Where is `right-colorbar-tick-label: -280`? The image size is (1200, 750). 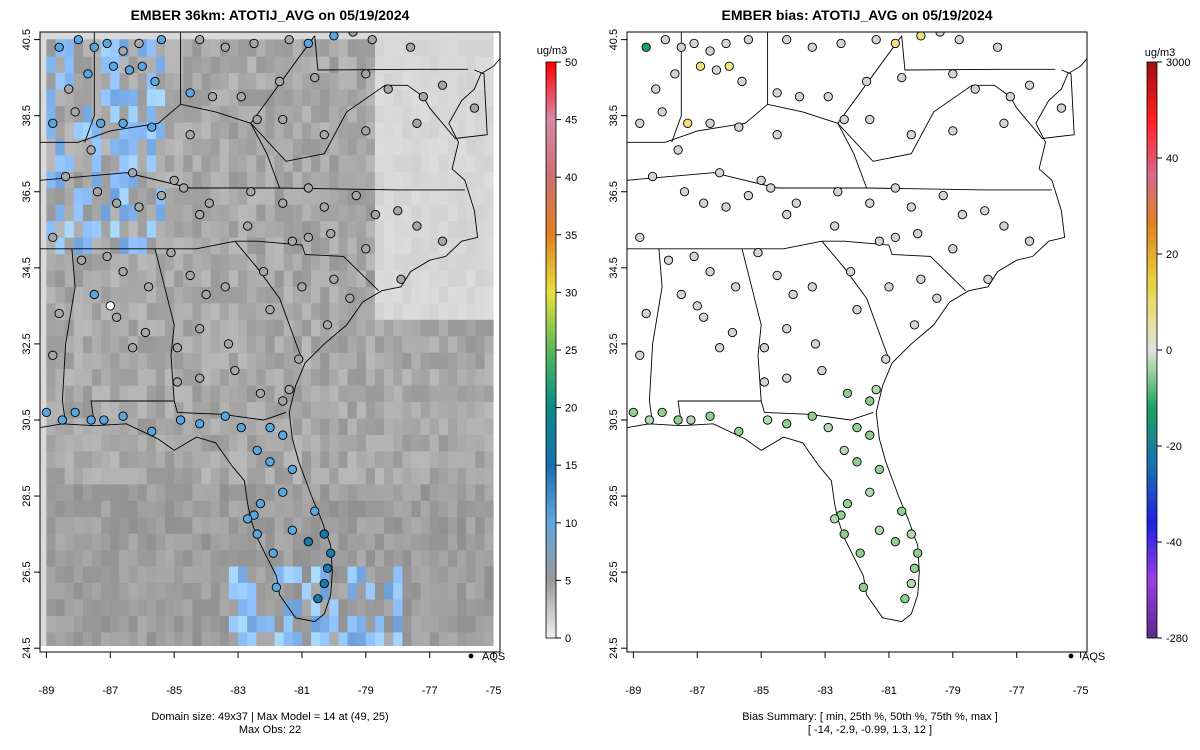
right-colorbar-tick-label: -280 is located at coordinates (1177, 639).